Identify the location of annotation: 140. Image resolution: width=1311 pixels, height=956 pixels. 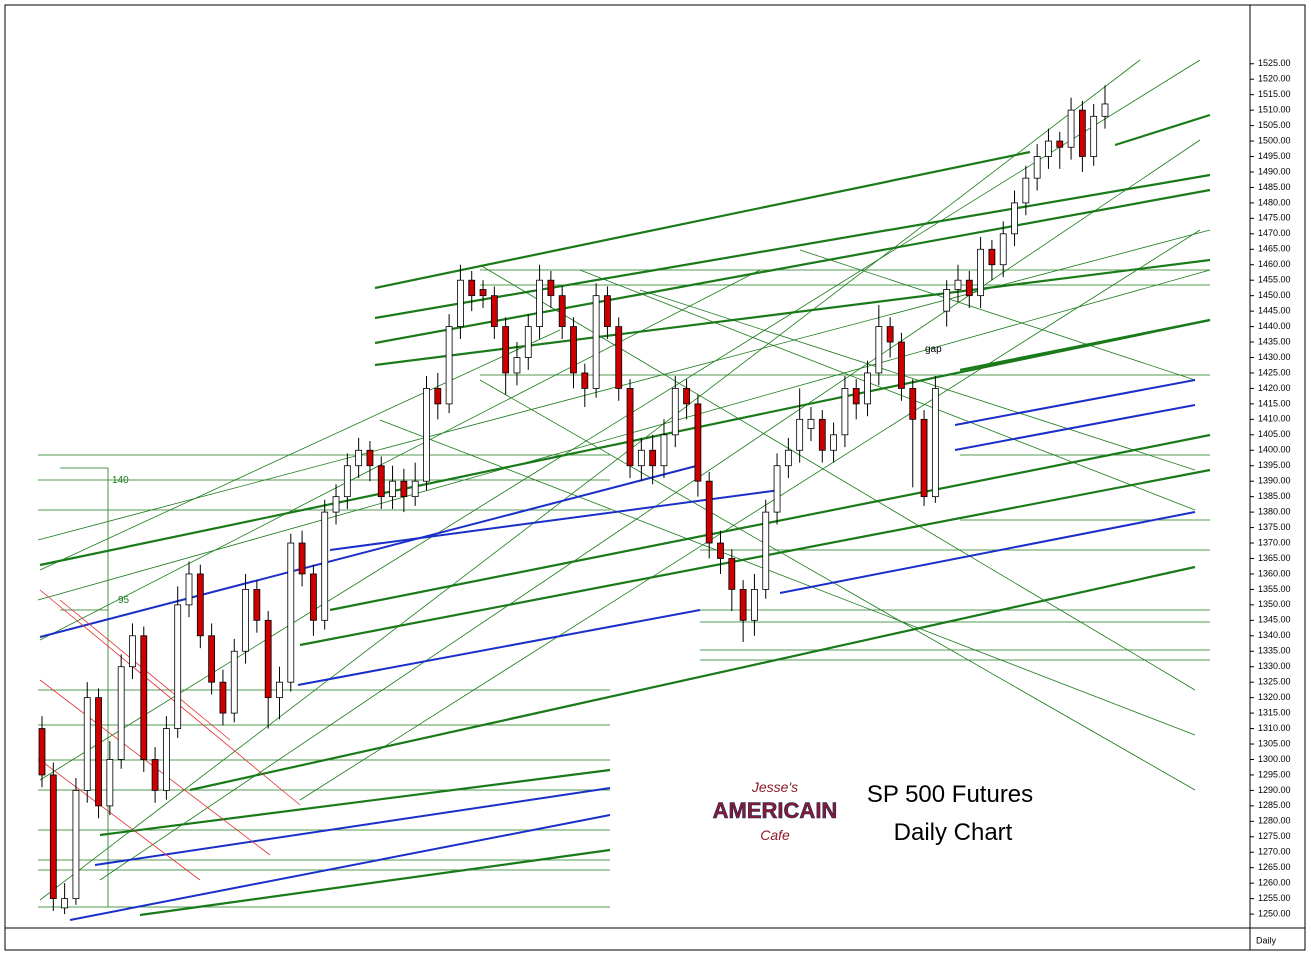
(120, 480).